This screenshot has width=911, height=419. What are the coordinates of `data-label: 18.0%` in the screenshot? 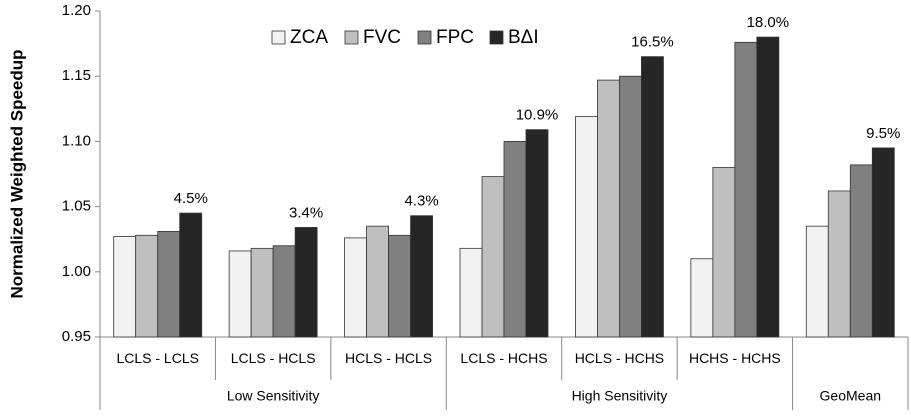 It's located at (768, 22).